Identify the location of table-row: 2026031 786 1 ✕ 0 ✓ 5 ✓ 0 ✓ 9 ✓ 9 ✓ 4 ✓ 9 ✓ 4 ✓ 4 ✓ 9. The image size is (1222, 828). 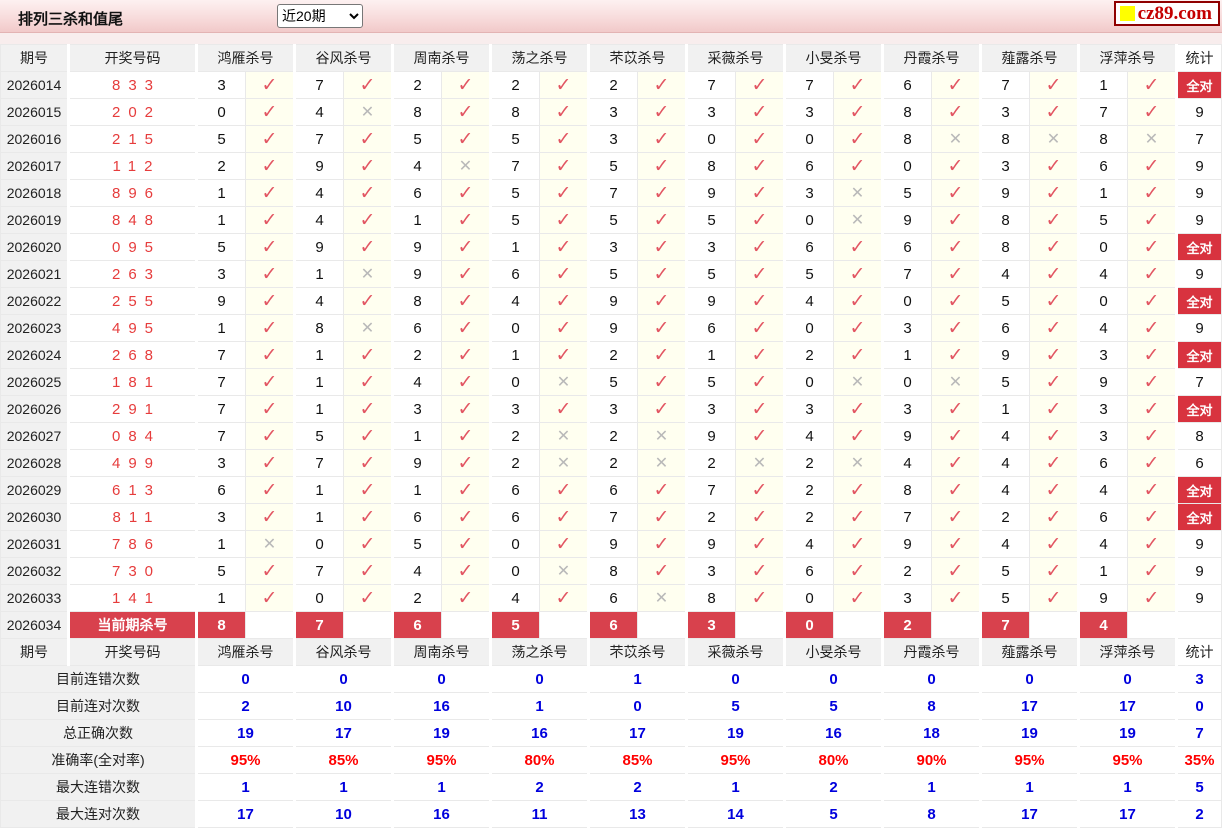
(611, 544).